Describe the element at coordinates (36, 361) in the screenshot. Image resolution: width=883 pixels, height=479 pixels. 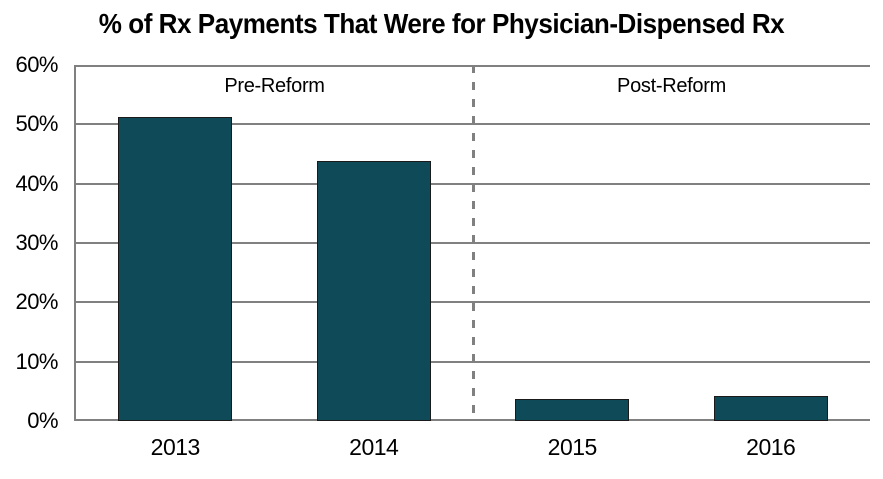
I see `y-tick-label-10: 10%` at that location.